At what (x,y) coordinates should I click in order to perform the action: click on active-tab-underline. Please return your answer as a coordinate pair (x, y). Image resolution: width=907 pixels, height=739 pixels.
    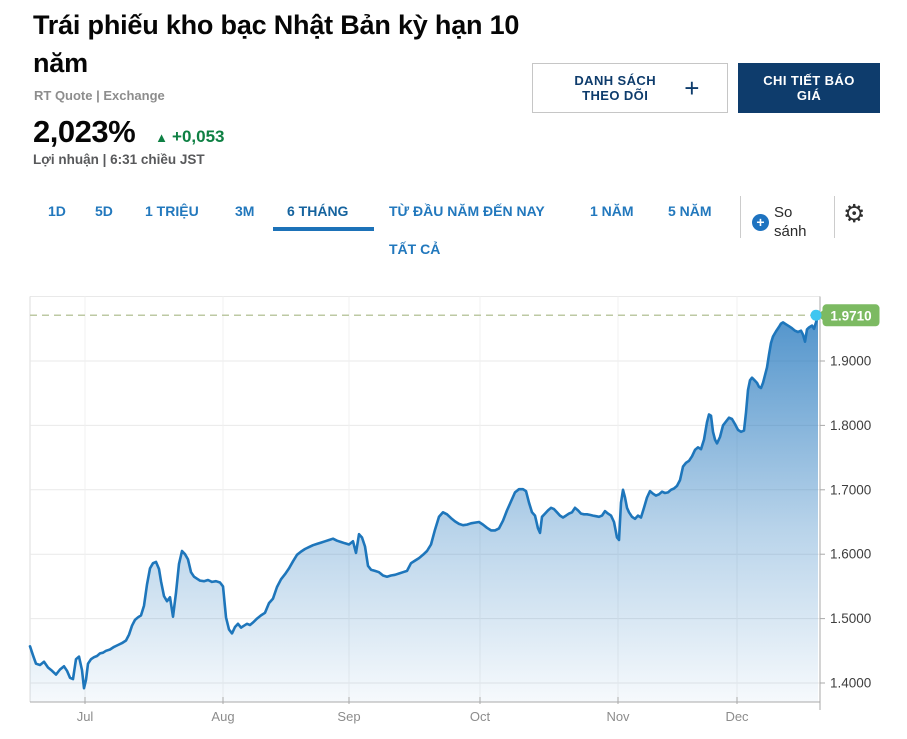
    Looking at the image, I should click on (323, 229).